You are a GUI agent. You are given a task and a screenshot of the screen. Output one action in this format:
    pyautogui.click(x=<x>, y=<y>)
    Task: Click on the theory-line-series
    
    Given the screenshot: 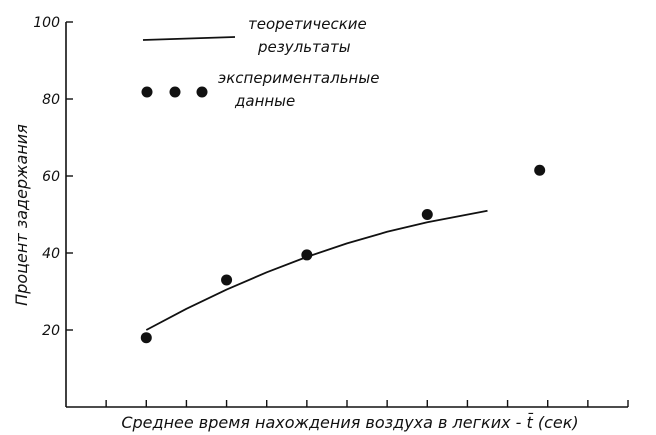 What is the action you would take?
    pyautogui.click(x=316, y=270)
    